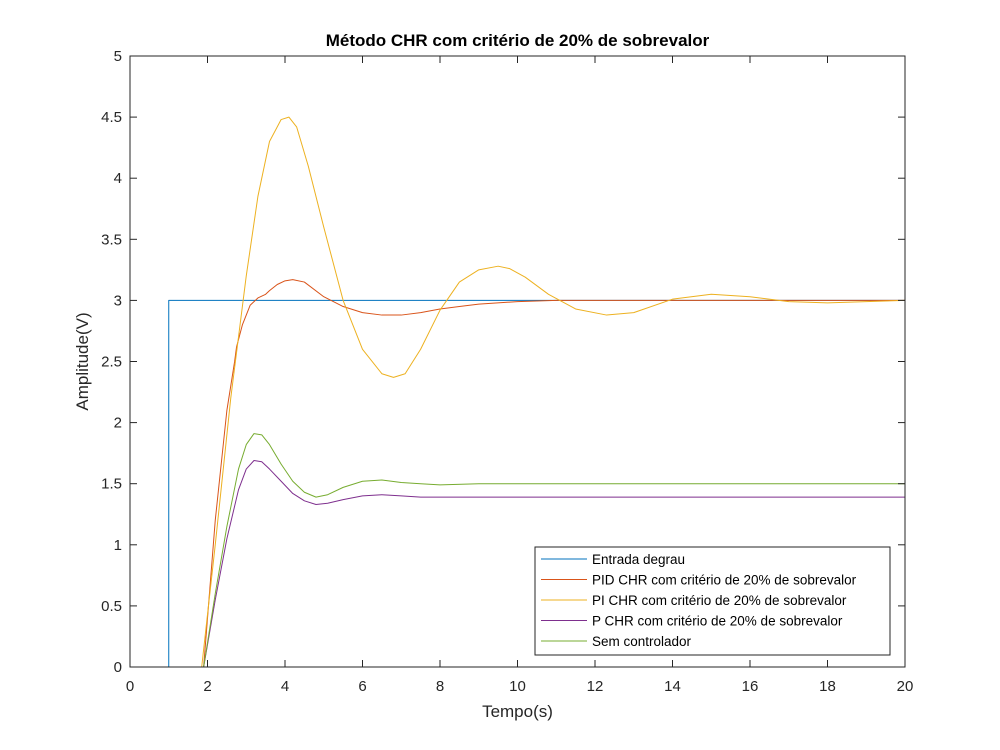  I want to click on x-tick-label: 0, so click(130, 686).